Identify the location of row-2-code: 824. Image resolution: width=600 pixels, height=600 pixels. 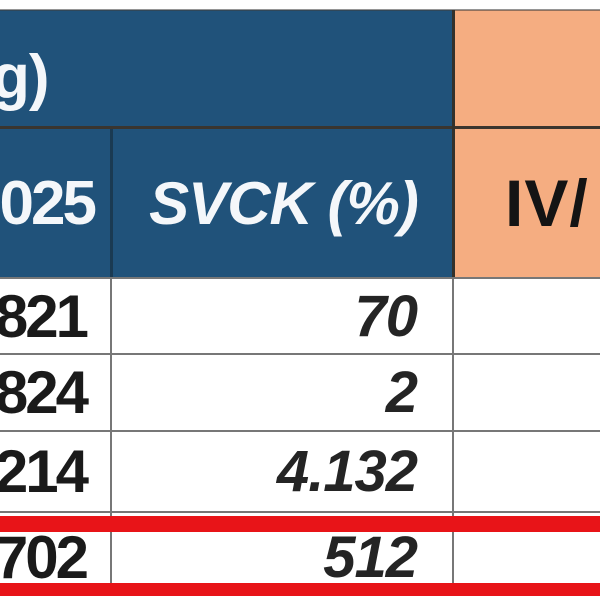
(44, 392).